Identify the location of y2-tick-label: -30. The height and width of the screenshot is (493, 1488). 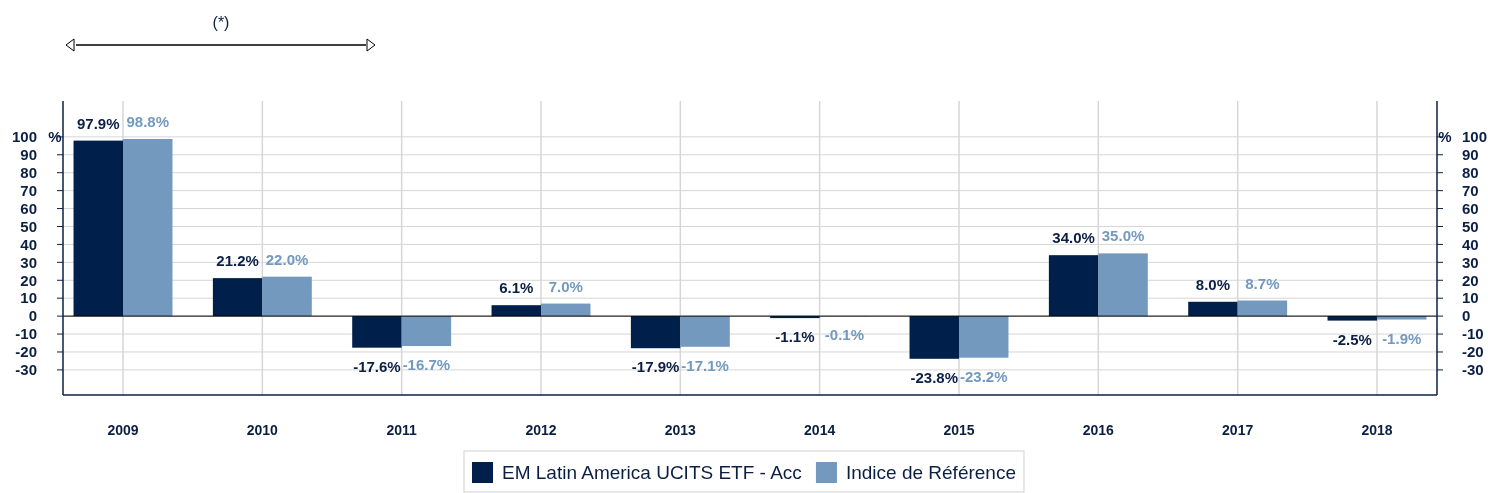
(1473, 370).